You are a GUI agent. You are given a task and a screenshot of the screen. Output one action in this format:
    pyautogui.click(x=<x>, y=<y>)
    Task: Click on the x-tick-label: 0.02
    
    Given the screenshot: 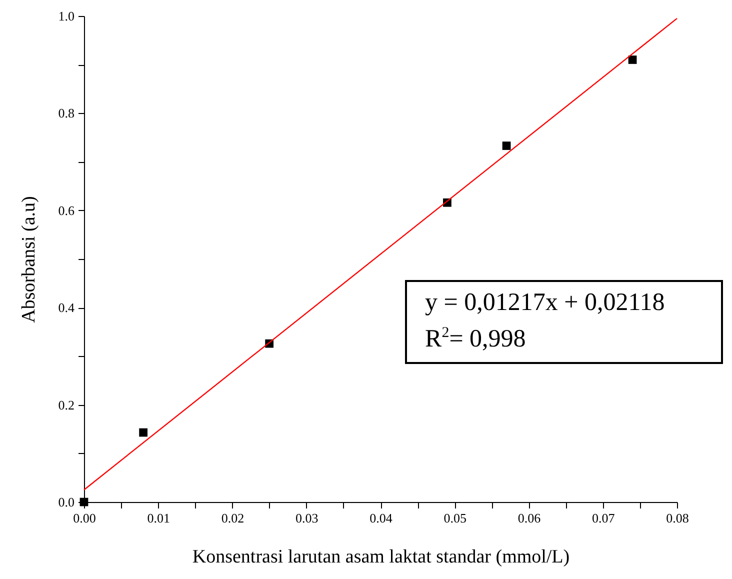 What is the action you would take?
    pyautogui.click(x=232, y=518)
    